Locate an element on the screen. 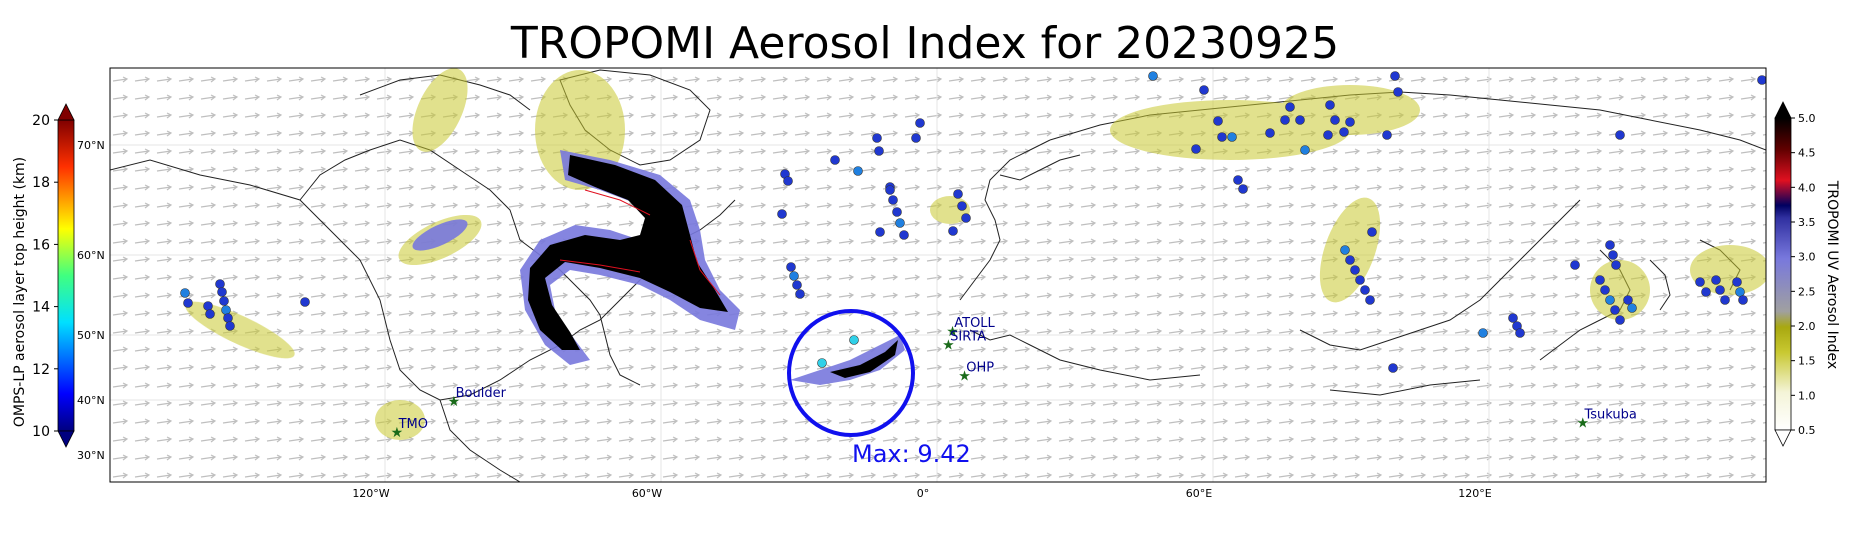 This screenshot has height=550, width=1850. figure-title: TROPOMI Aerosol Index for 20230925 is located at coordinates (925, 43).